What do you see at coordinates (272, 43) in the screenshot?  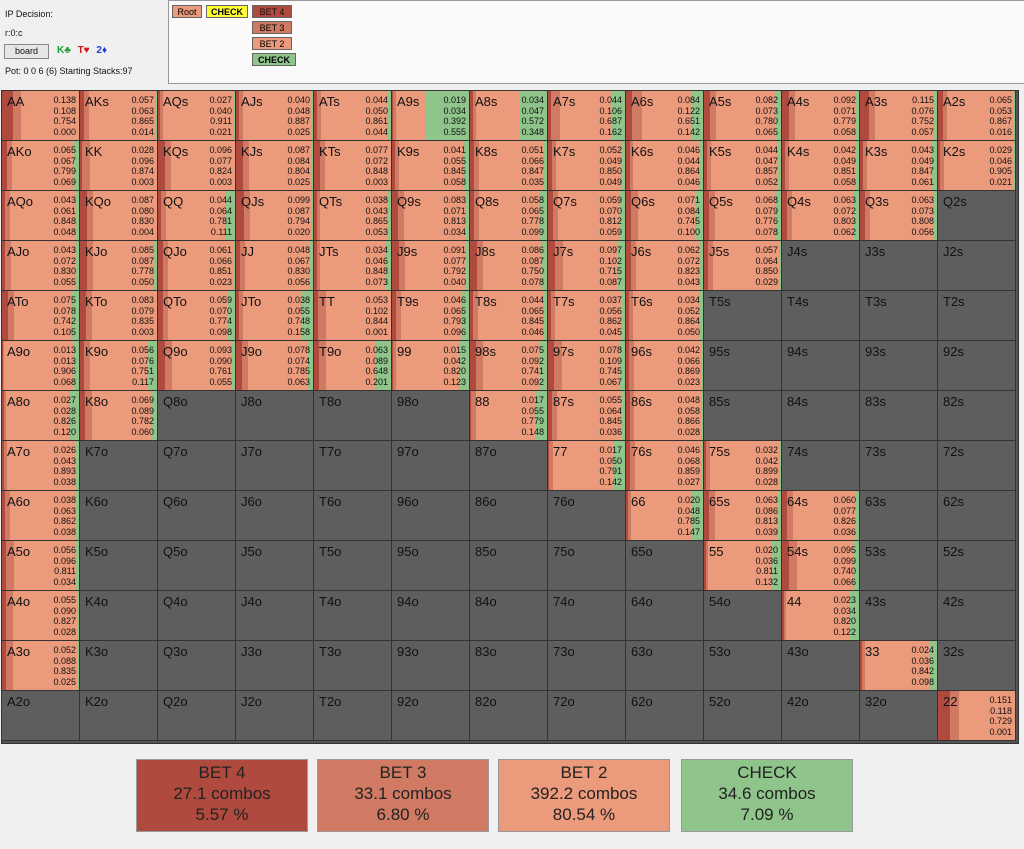 I see `tree-node-bet2: BET 2` at bounding box center [272, 43].